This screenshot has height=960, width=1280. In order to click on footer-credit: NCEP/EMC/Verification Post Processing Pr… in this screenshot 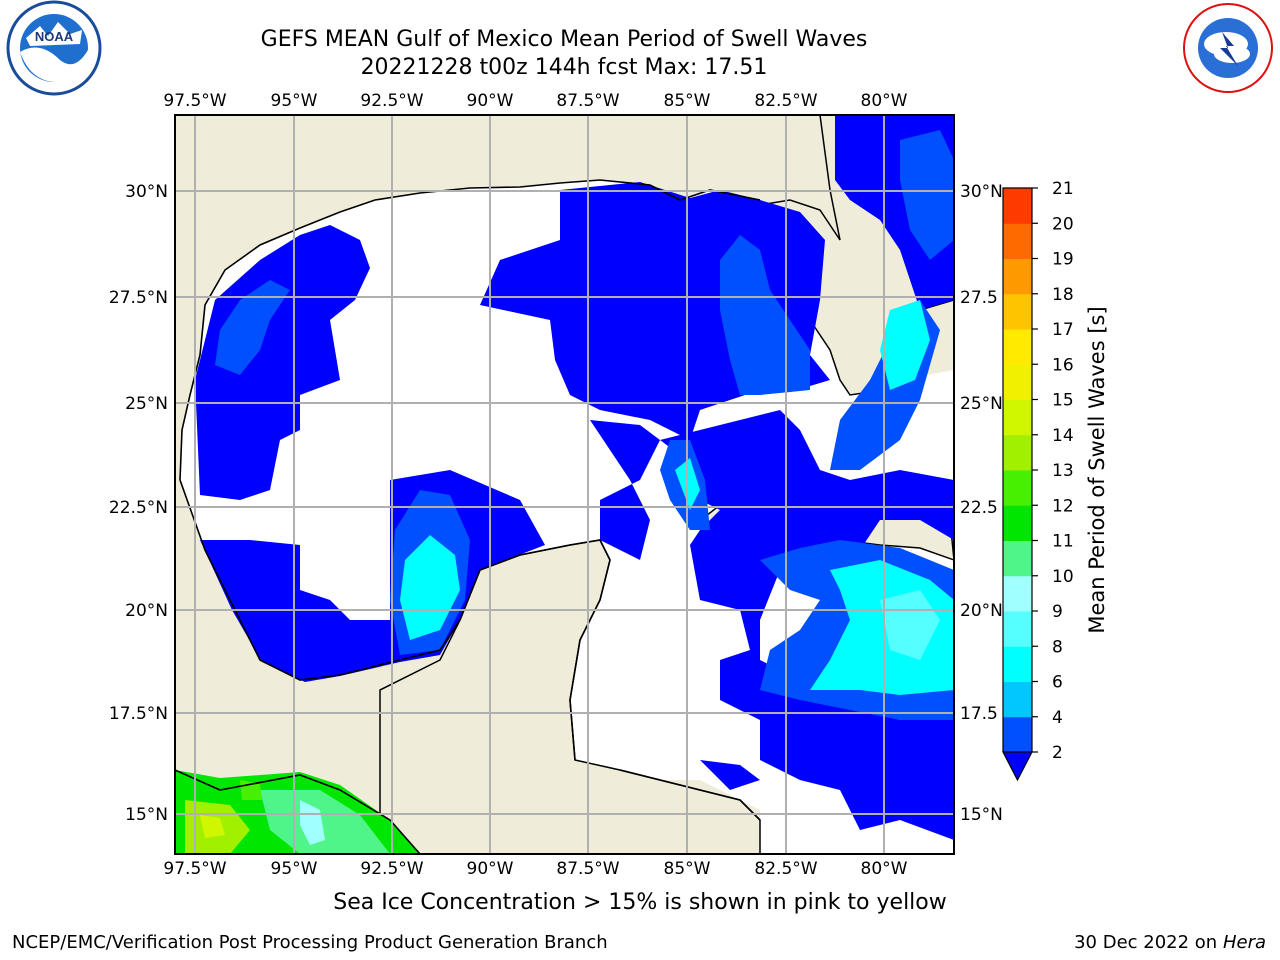, I will do `click(310, 942)`.